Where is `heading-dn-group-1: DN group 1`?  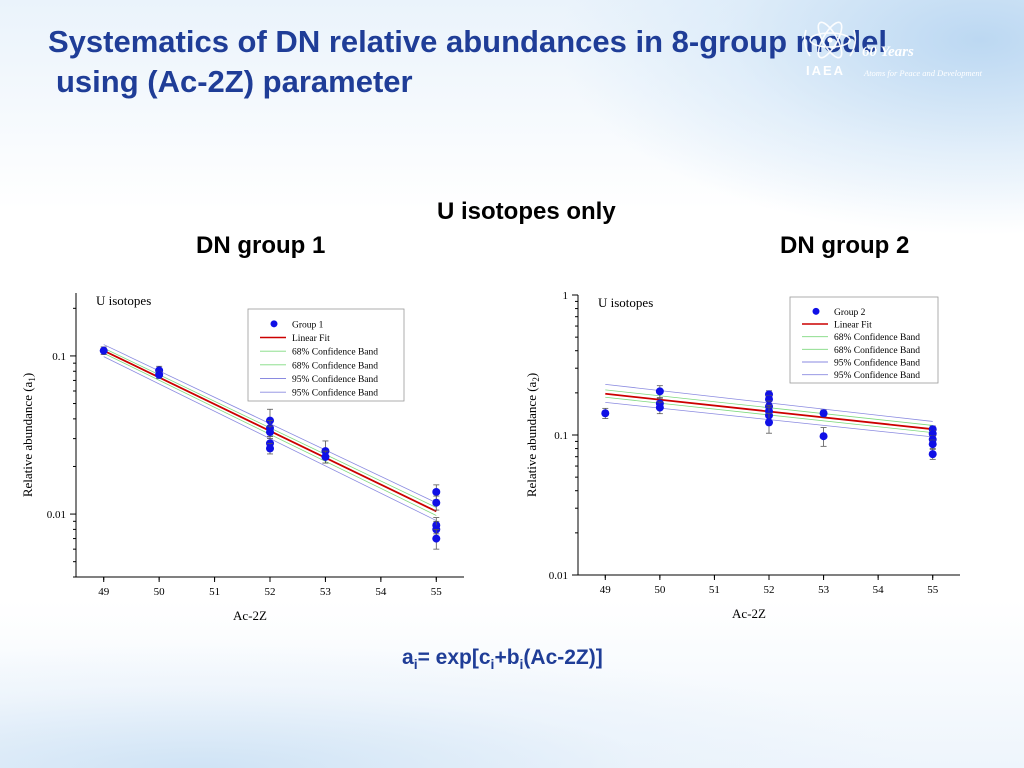
heading-dn-group-1: DN group 1 is located at coordinates (261, 245).